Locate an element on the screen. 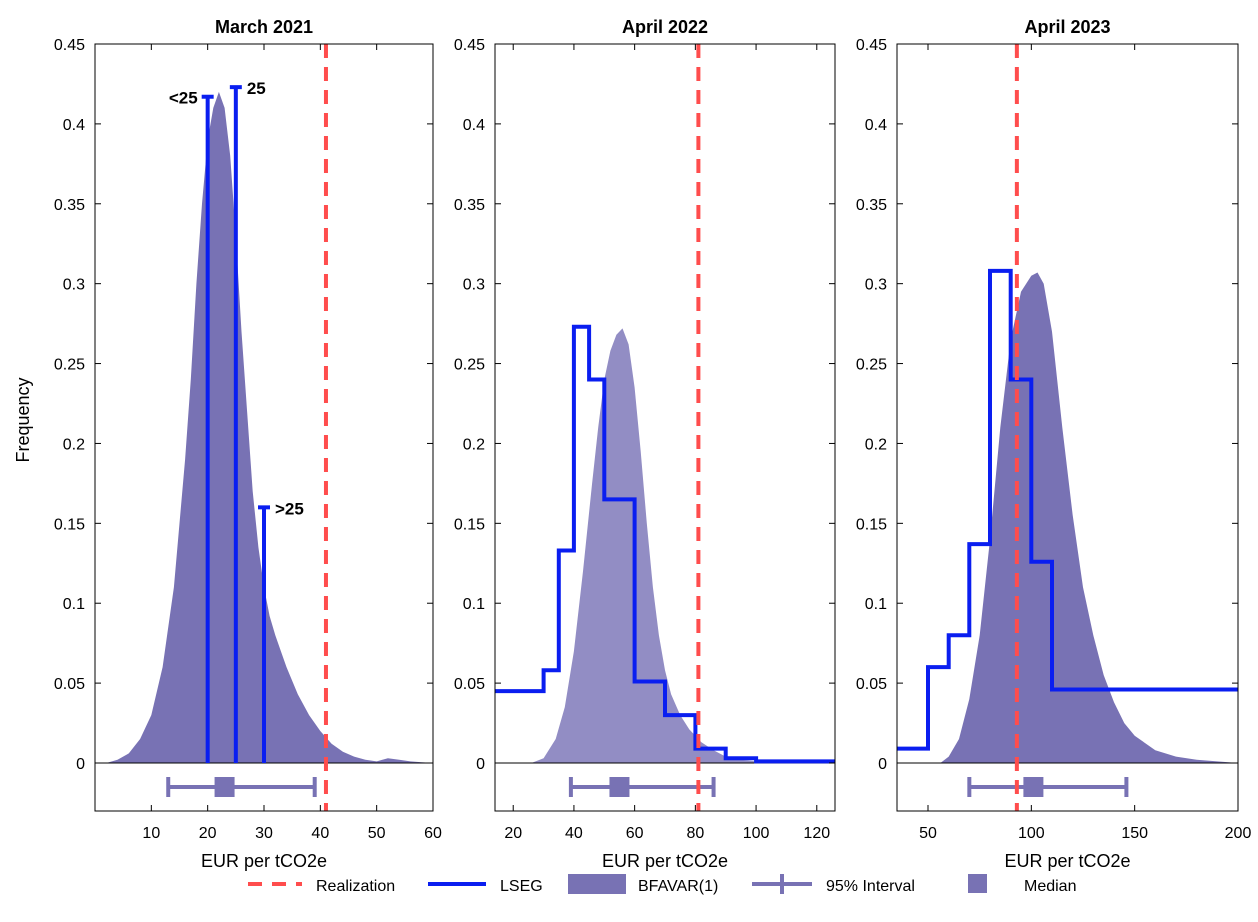  legend-realization-label: Realization is located at coordinates (355, 886).